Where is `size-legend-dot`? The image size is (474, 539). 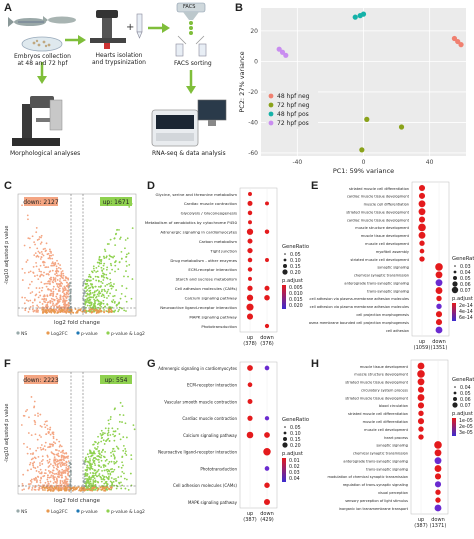 size-legend-dot is located at coordinates (455, 284).